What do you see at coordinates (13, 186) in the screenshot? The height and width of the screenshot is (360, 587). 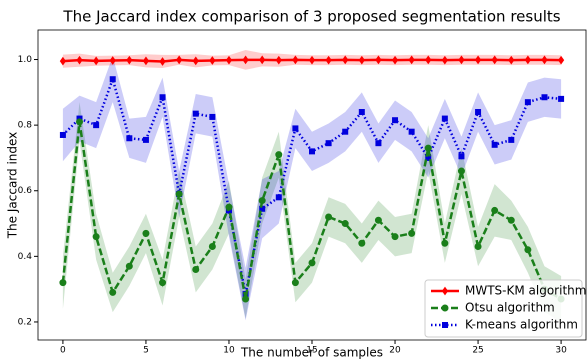 I see `y-axis-label: The Jaccard index` at bounding box center [13, 186].